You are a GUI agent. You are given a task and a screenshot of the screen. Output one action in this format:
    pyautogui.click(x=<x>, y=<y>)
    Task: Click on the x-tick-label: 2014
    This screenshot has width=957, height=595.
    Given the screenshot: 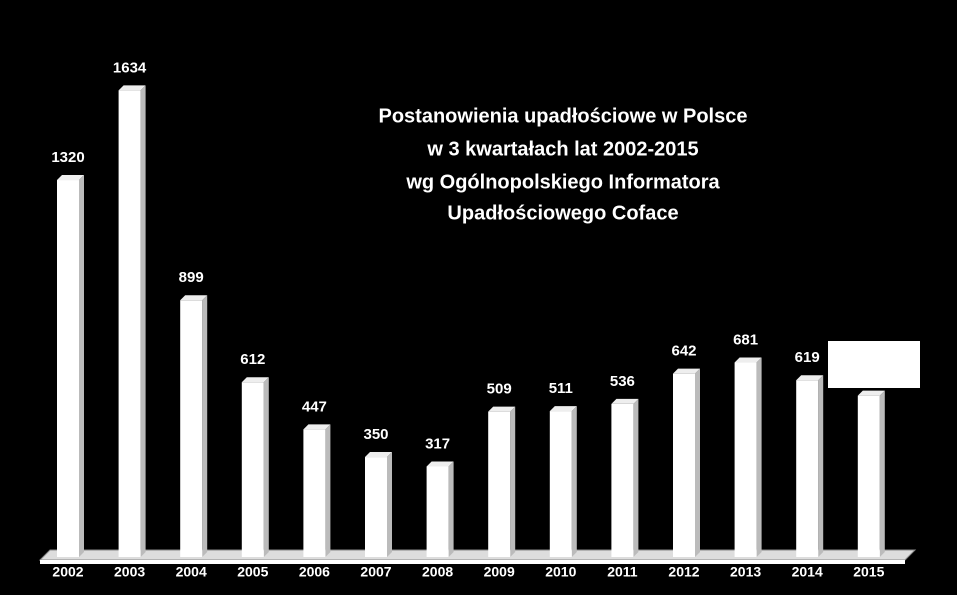 What is the action you would take?
    pyautogui.click(x=807, y=572)
    